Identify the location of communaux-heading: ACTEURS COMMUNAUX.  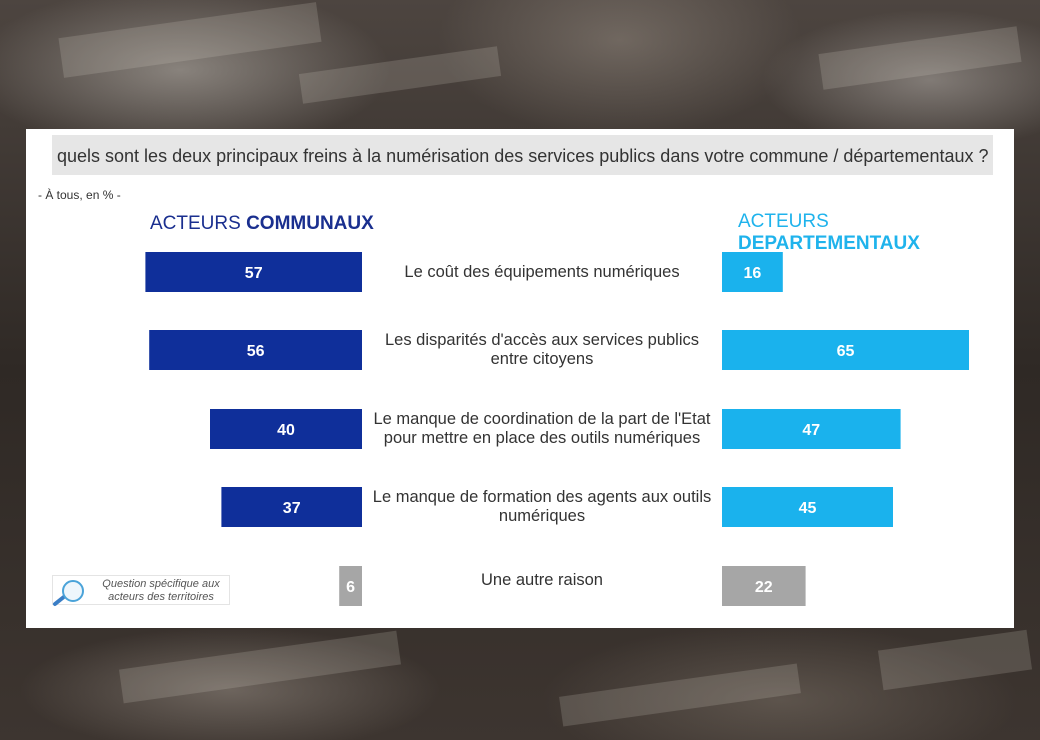
(262, 224).